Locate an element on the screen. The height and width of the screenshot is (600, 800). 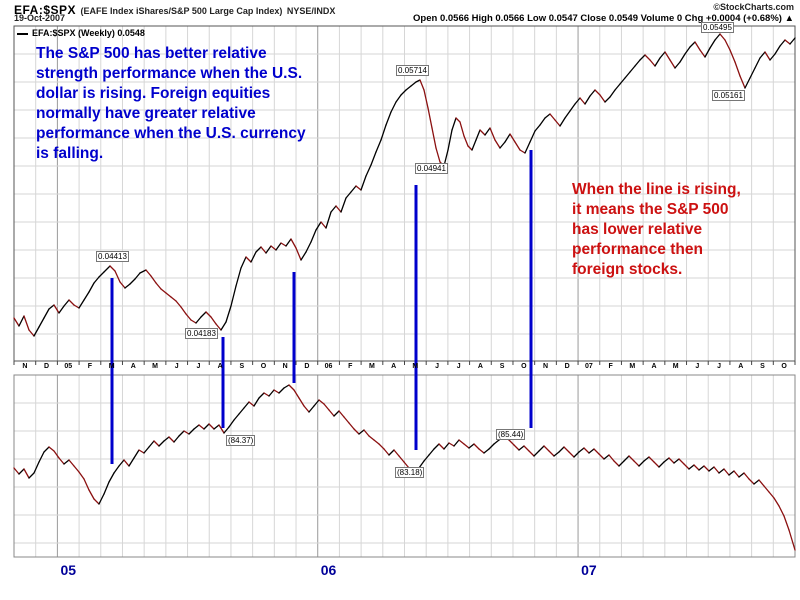
legend-label: EFA:$SPX (Weekly) 0.0548 is located at coordinates (88, 33).